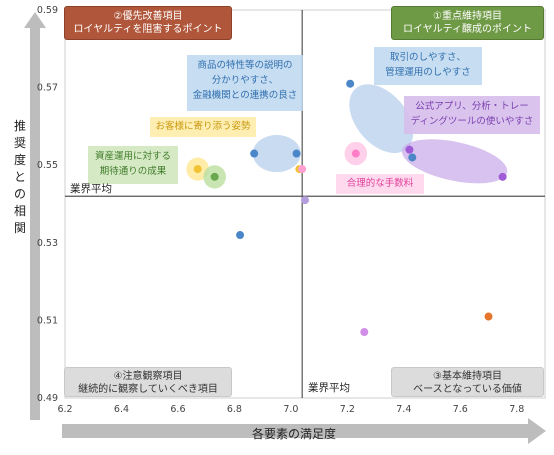 This screenshot has width=554, height=455. I want to click on y-axis-arrow, so click(35, 216).